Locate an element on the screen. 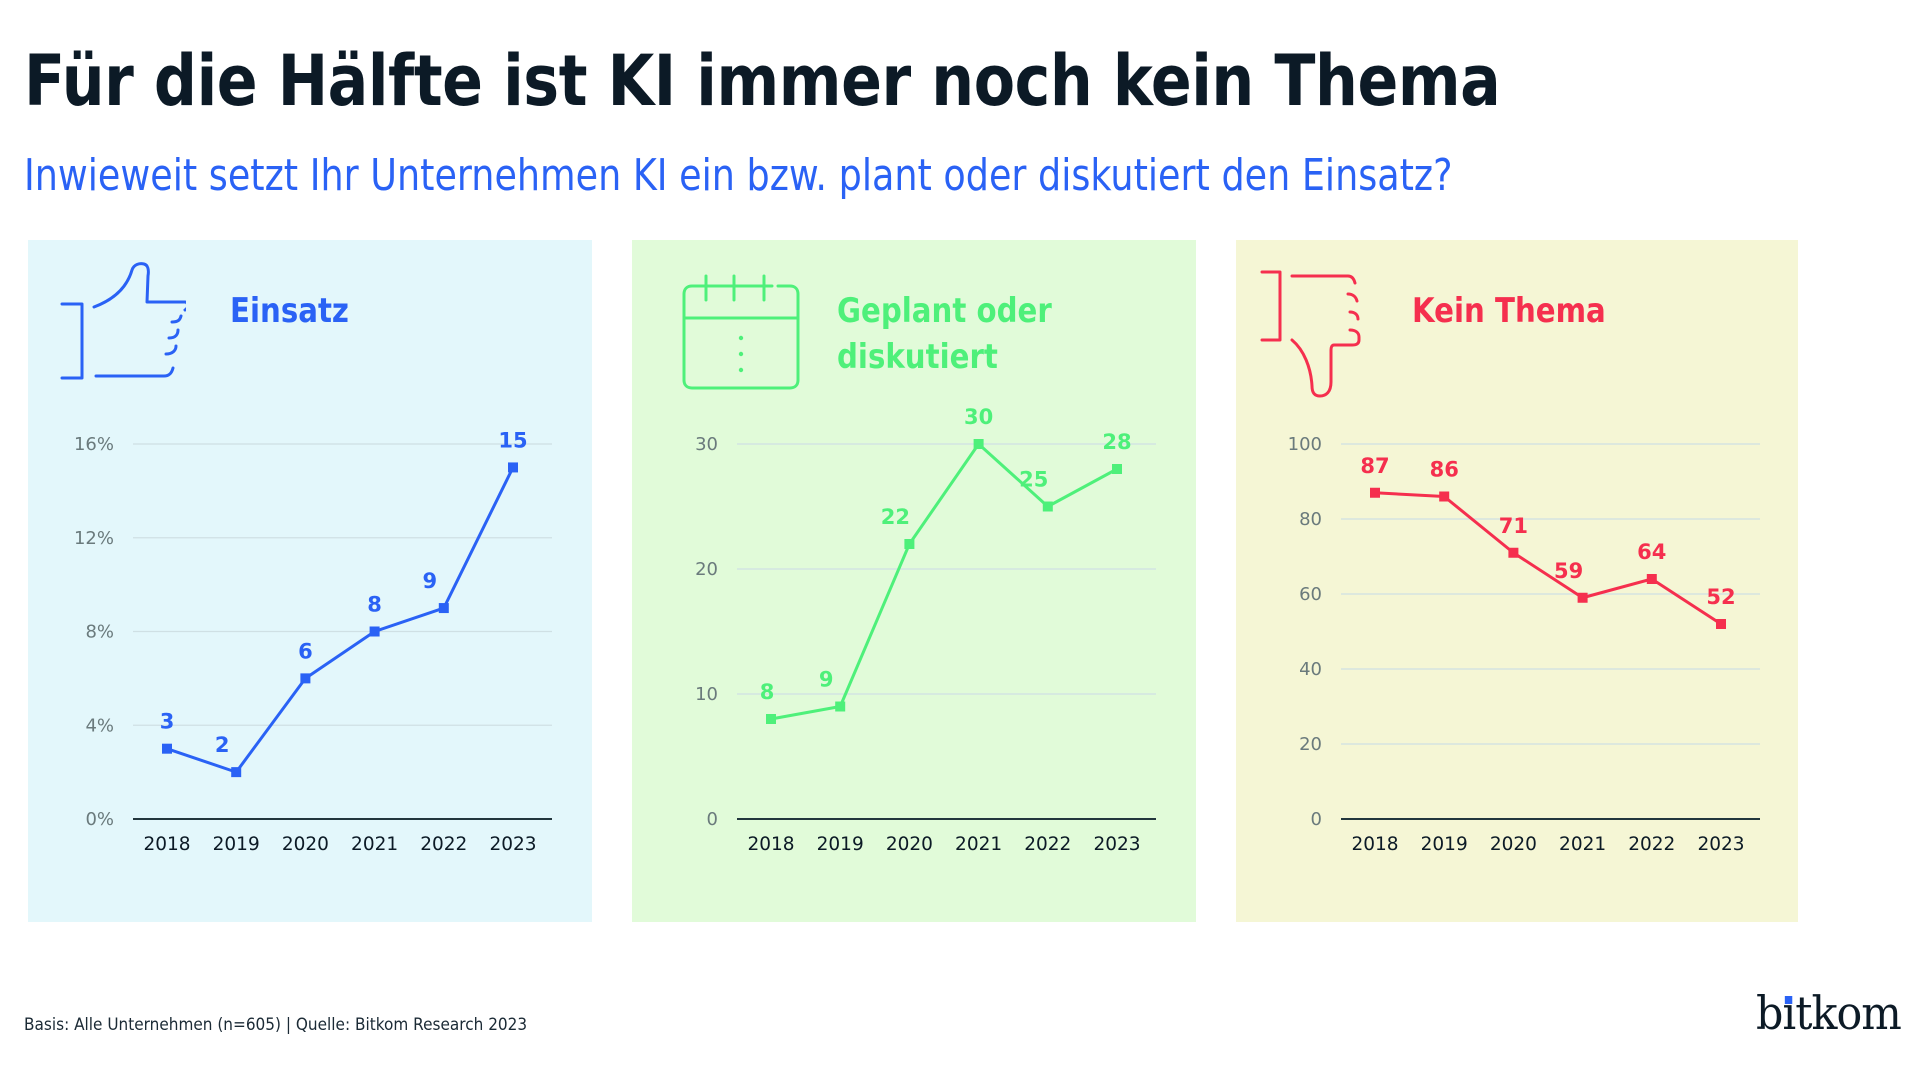 This screenshot has height=1080, width=1920. panel-title-line: Geplant oder is located at coordinates (944, 311).